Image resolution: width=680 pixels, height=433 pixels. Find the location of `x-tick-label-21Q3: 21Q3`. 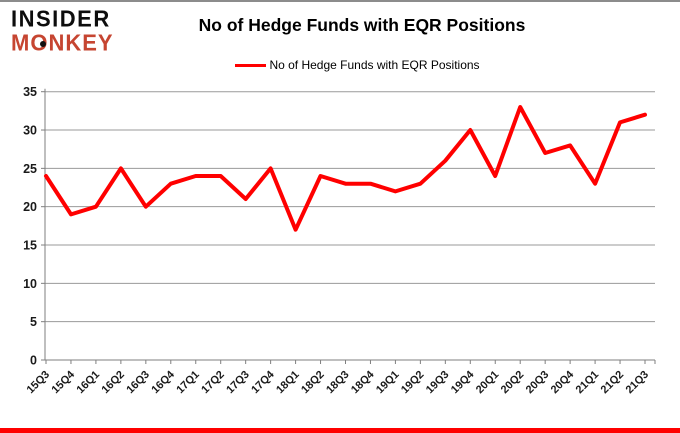

x-tick-label-21Q3: 21Q3 is located at coordinates (638, 383).